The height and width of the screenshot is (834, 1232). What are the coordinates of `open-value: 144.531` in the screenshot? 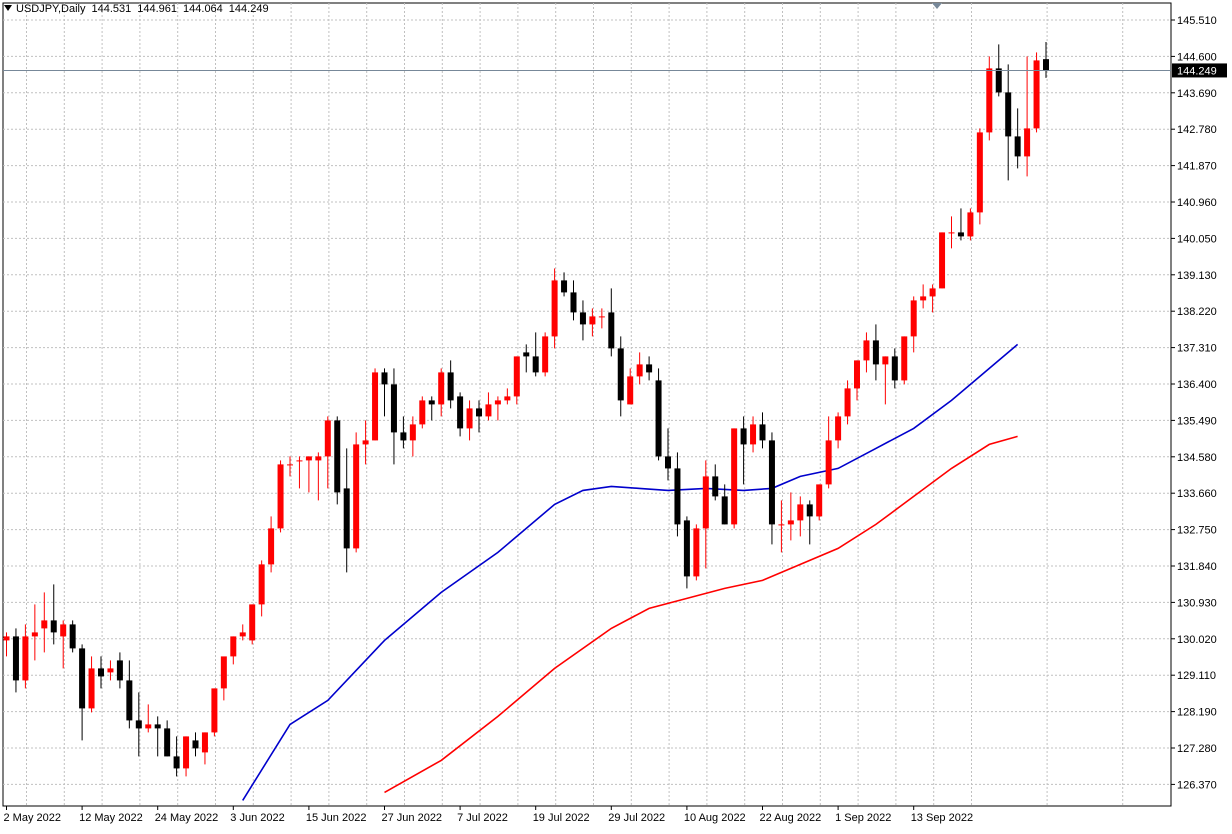 It's located at (111, 9).